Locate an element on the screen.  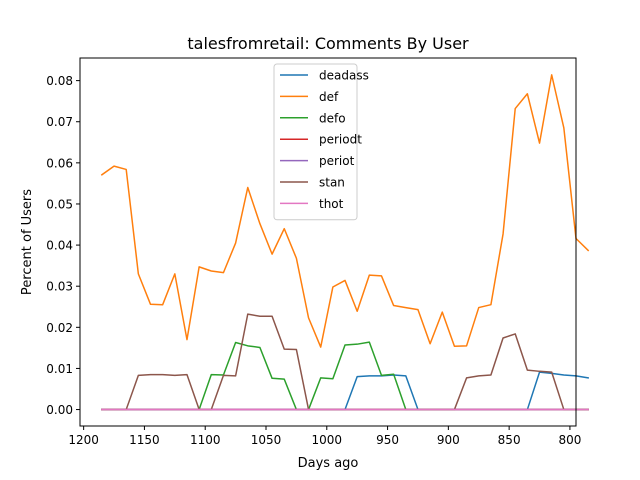
x-tick-label: 1150 is located at coordinates (144, 440).